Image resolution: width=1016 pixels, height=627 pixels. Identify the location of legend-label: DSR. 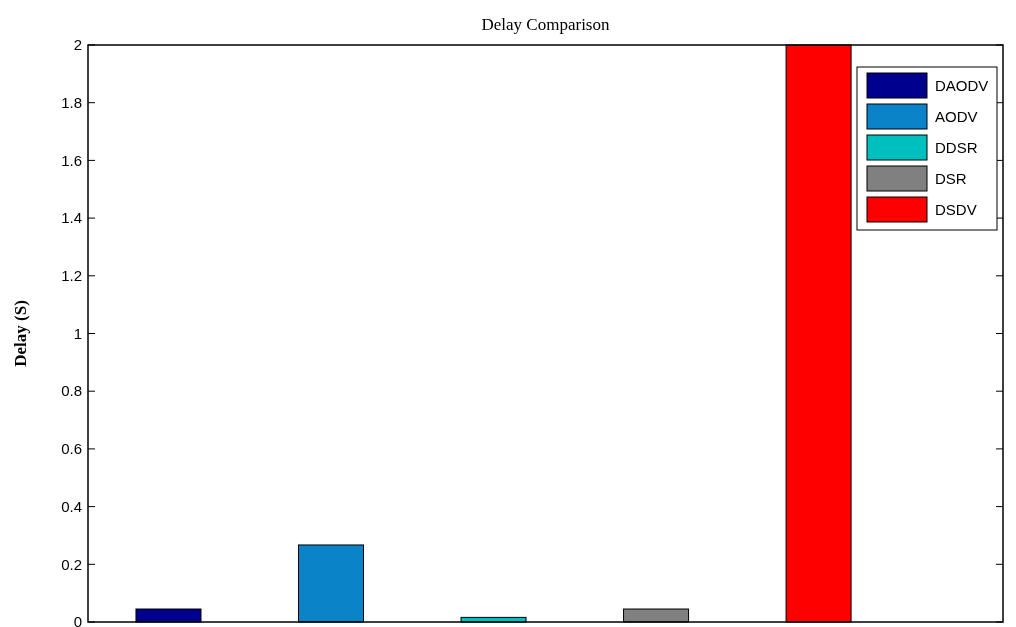
(951, 179).